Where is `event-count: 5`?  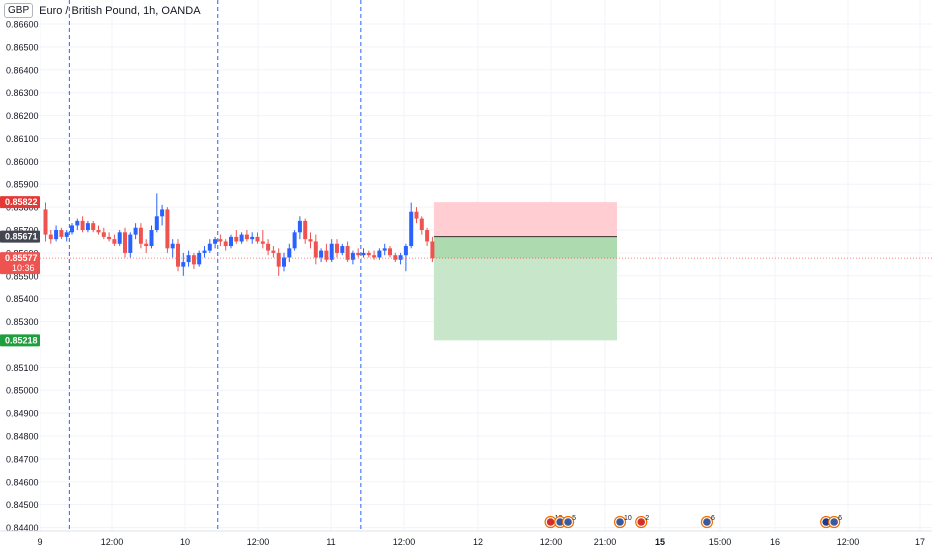 event-count: 5 is located at coordinates (574, 518).